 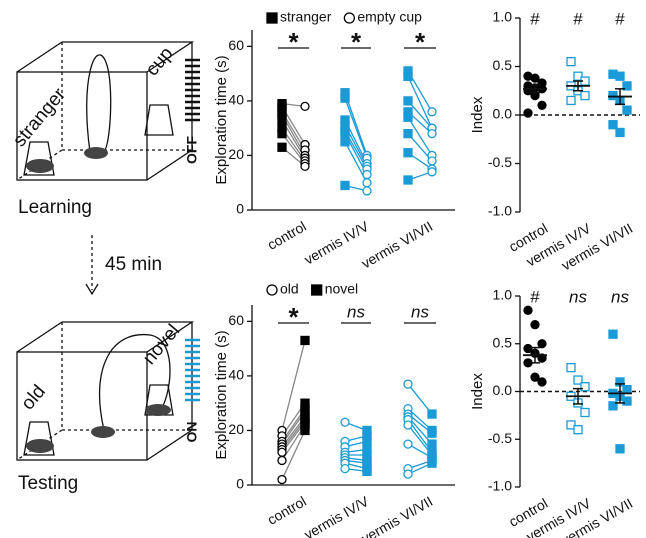 I want to click on y-tick-label: 0, so click(x=240, y=484).